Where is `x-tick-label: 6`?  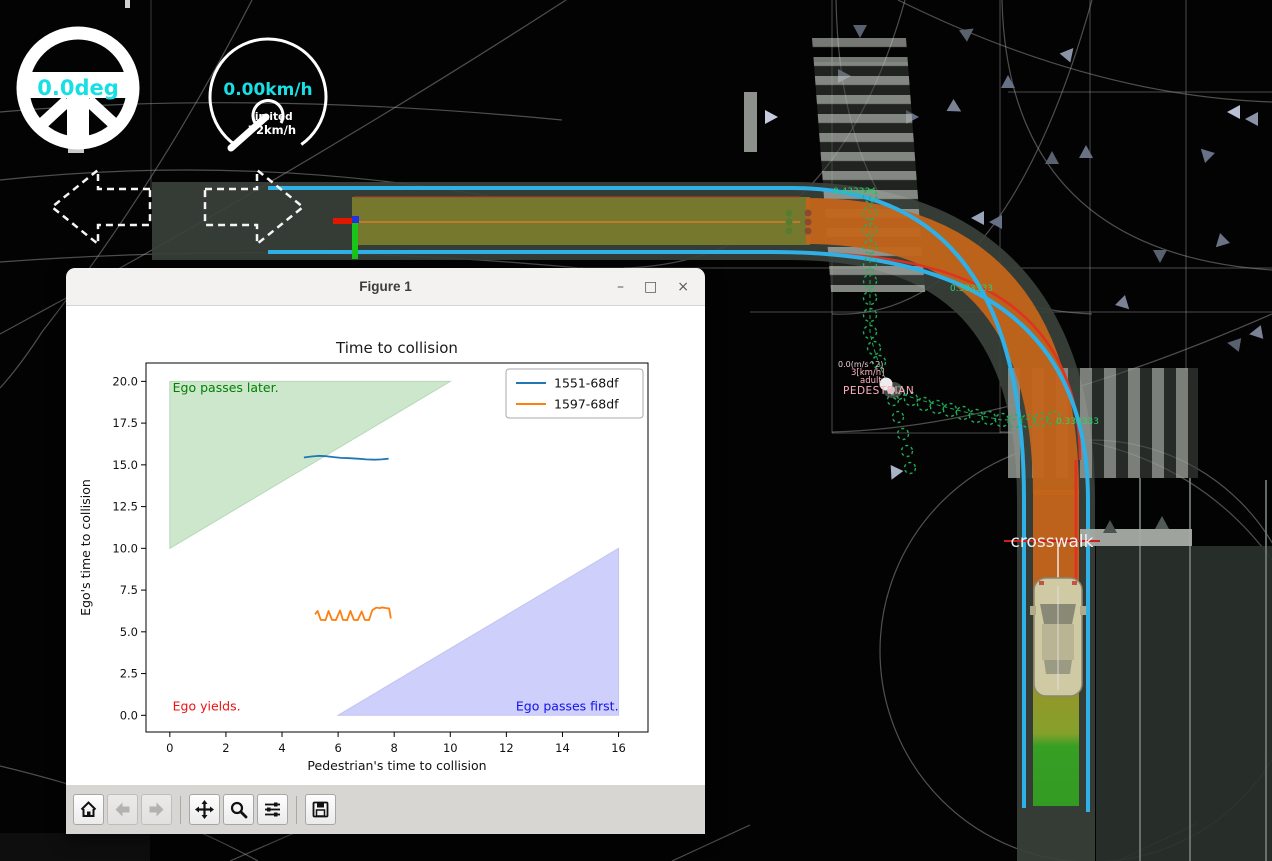 x-tick-label: 6 is located at coordinates (337, 748).